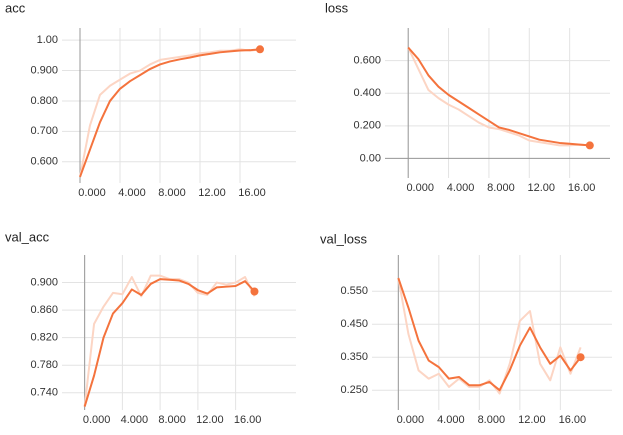 This screenshot has height=435, width=623. Describe the element at coordinates (354, 357) in the screenshot. I see `y-tick-label: 0.350` at that location.